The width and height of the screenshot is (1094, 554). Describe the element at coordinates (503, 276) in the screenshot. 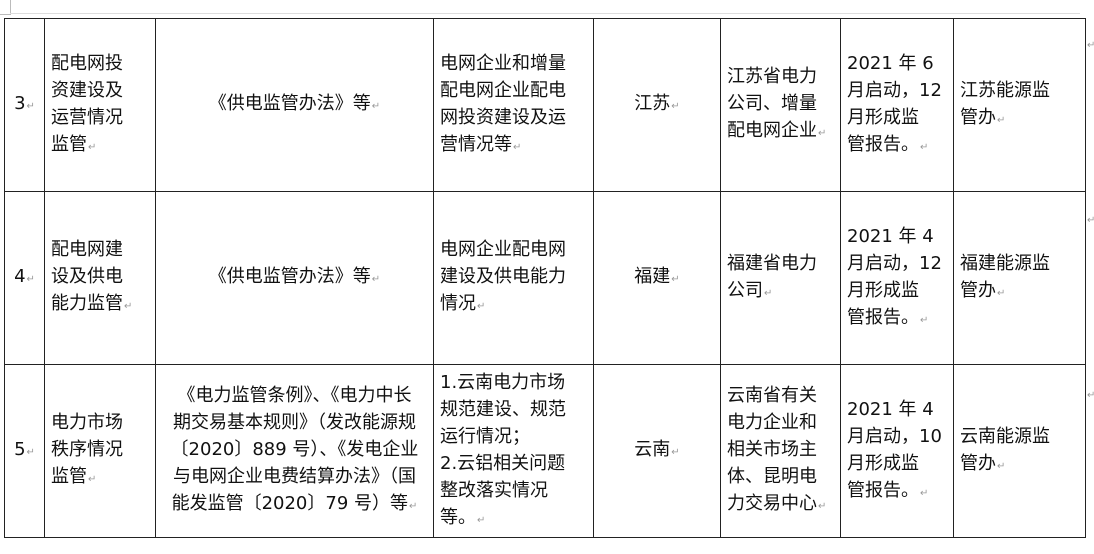

I see `cell-text: 建设及供电能力` at that location.